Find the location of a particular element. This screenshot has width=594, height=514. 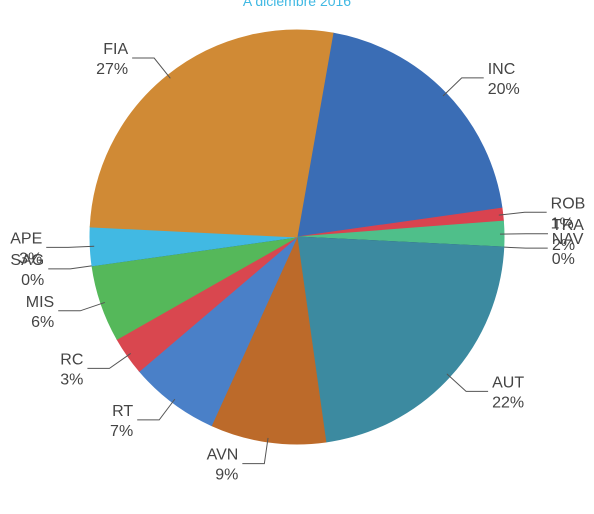

slice-label: ROB is located at coordinates (568, 203).